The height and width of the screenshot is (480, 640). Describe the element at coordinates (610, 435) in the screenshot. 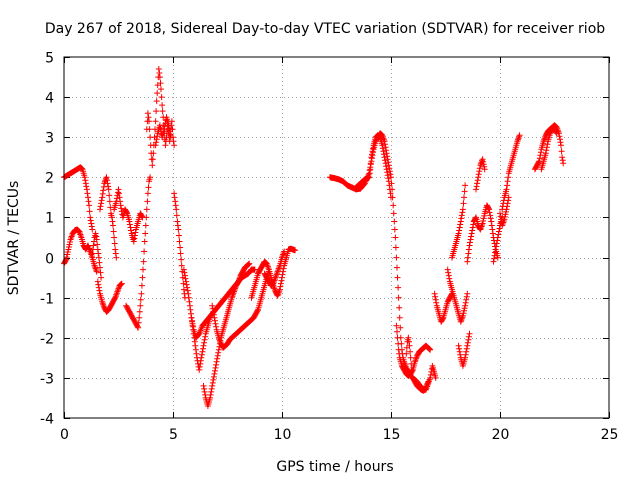

I see `x-tick-label: 25` at that location.